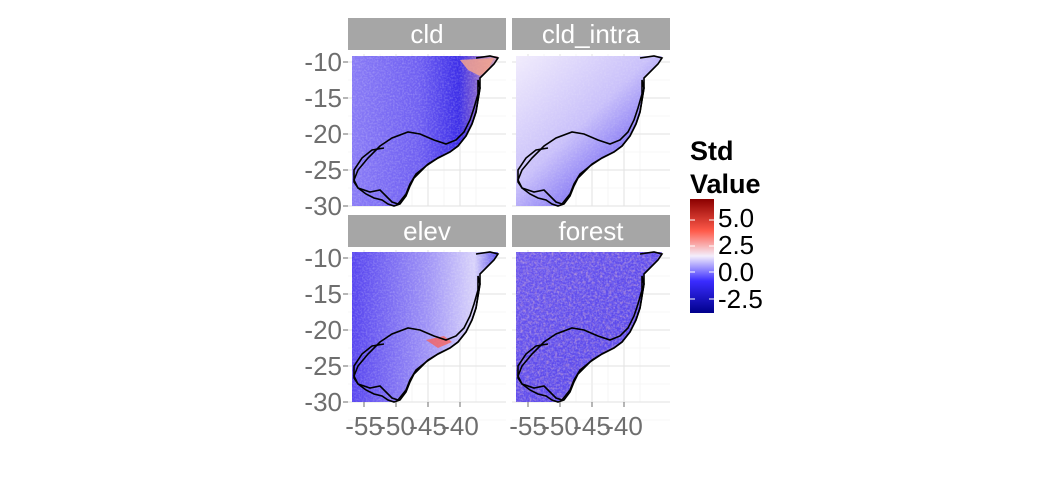 Image resolution: width=1056 pixels, height=480 pixels. What do you see at coordinates (740, 299) in the screenshot?
I see `legend-label-minus-2-5: -2.5` at bounding box center [740, 299].